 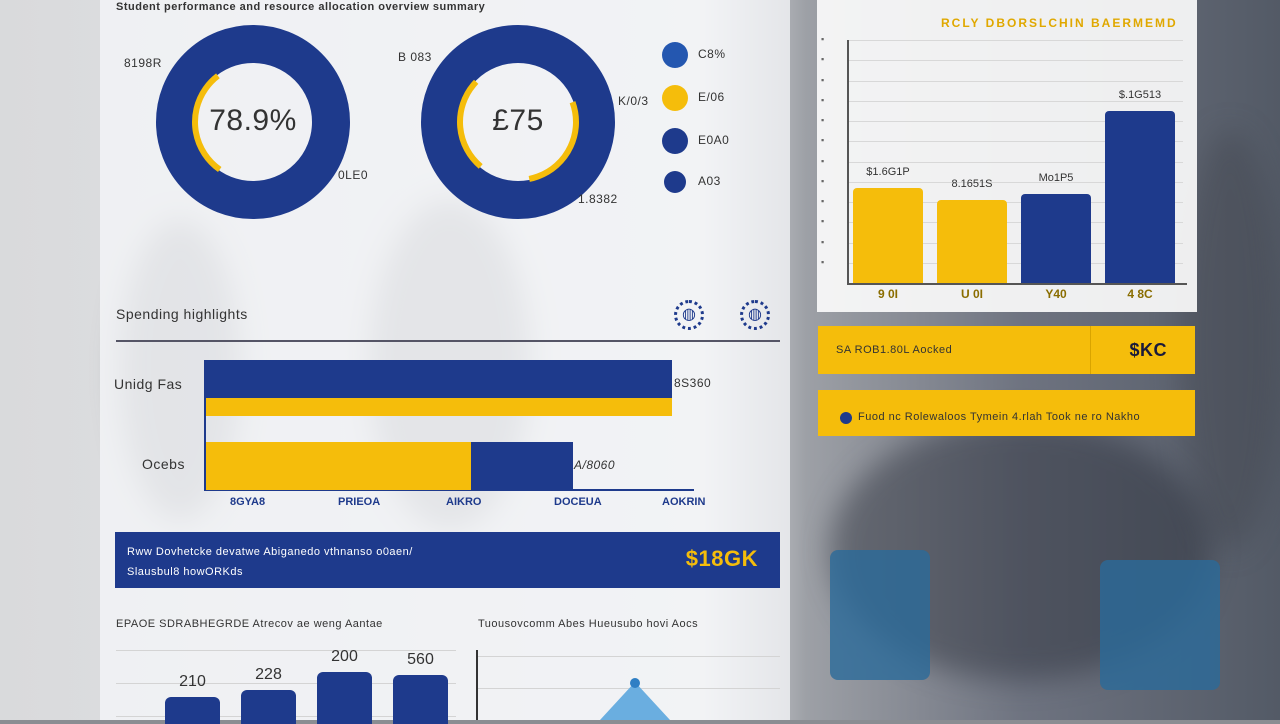 What do you see at coordinates (143, 63) in the screenshot?
I see `donut-1-label-left: 8198R` at bounding box center [143, 63].